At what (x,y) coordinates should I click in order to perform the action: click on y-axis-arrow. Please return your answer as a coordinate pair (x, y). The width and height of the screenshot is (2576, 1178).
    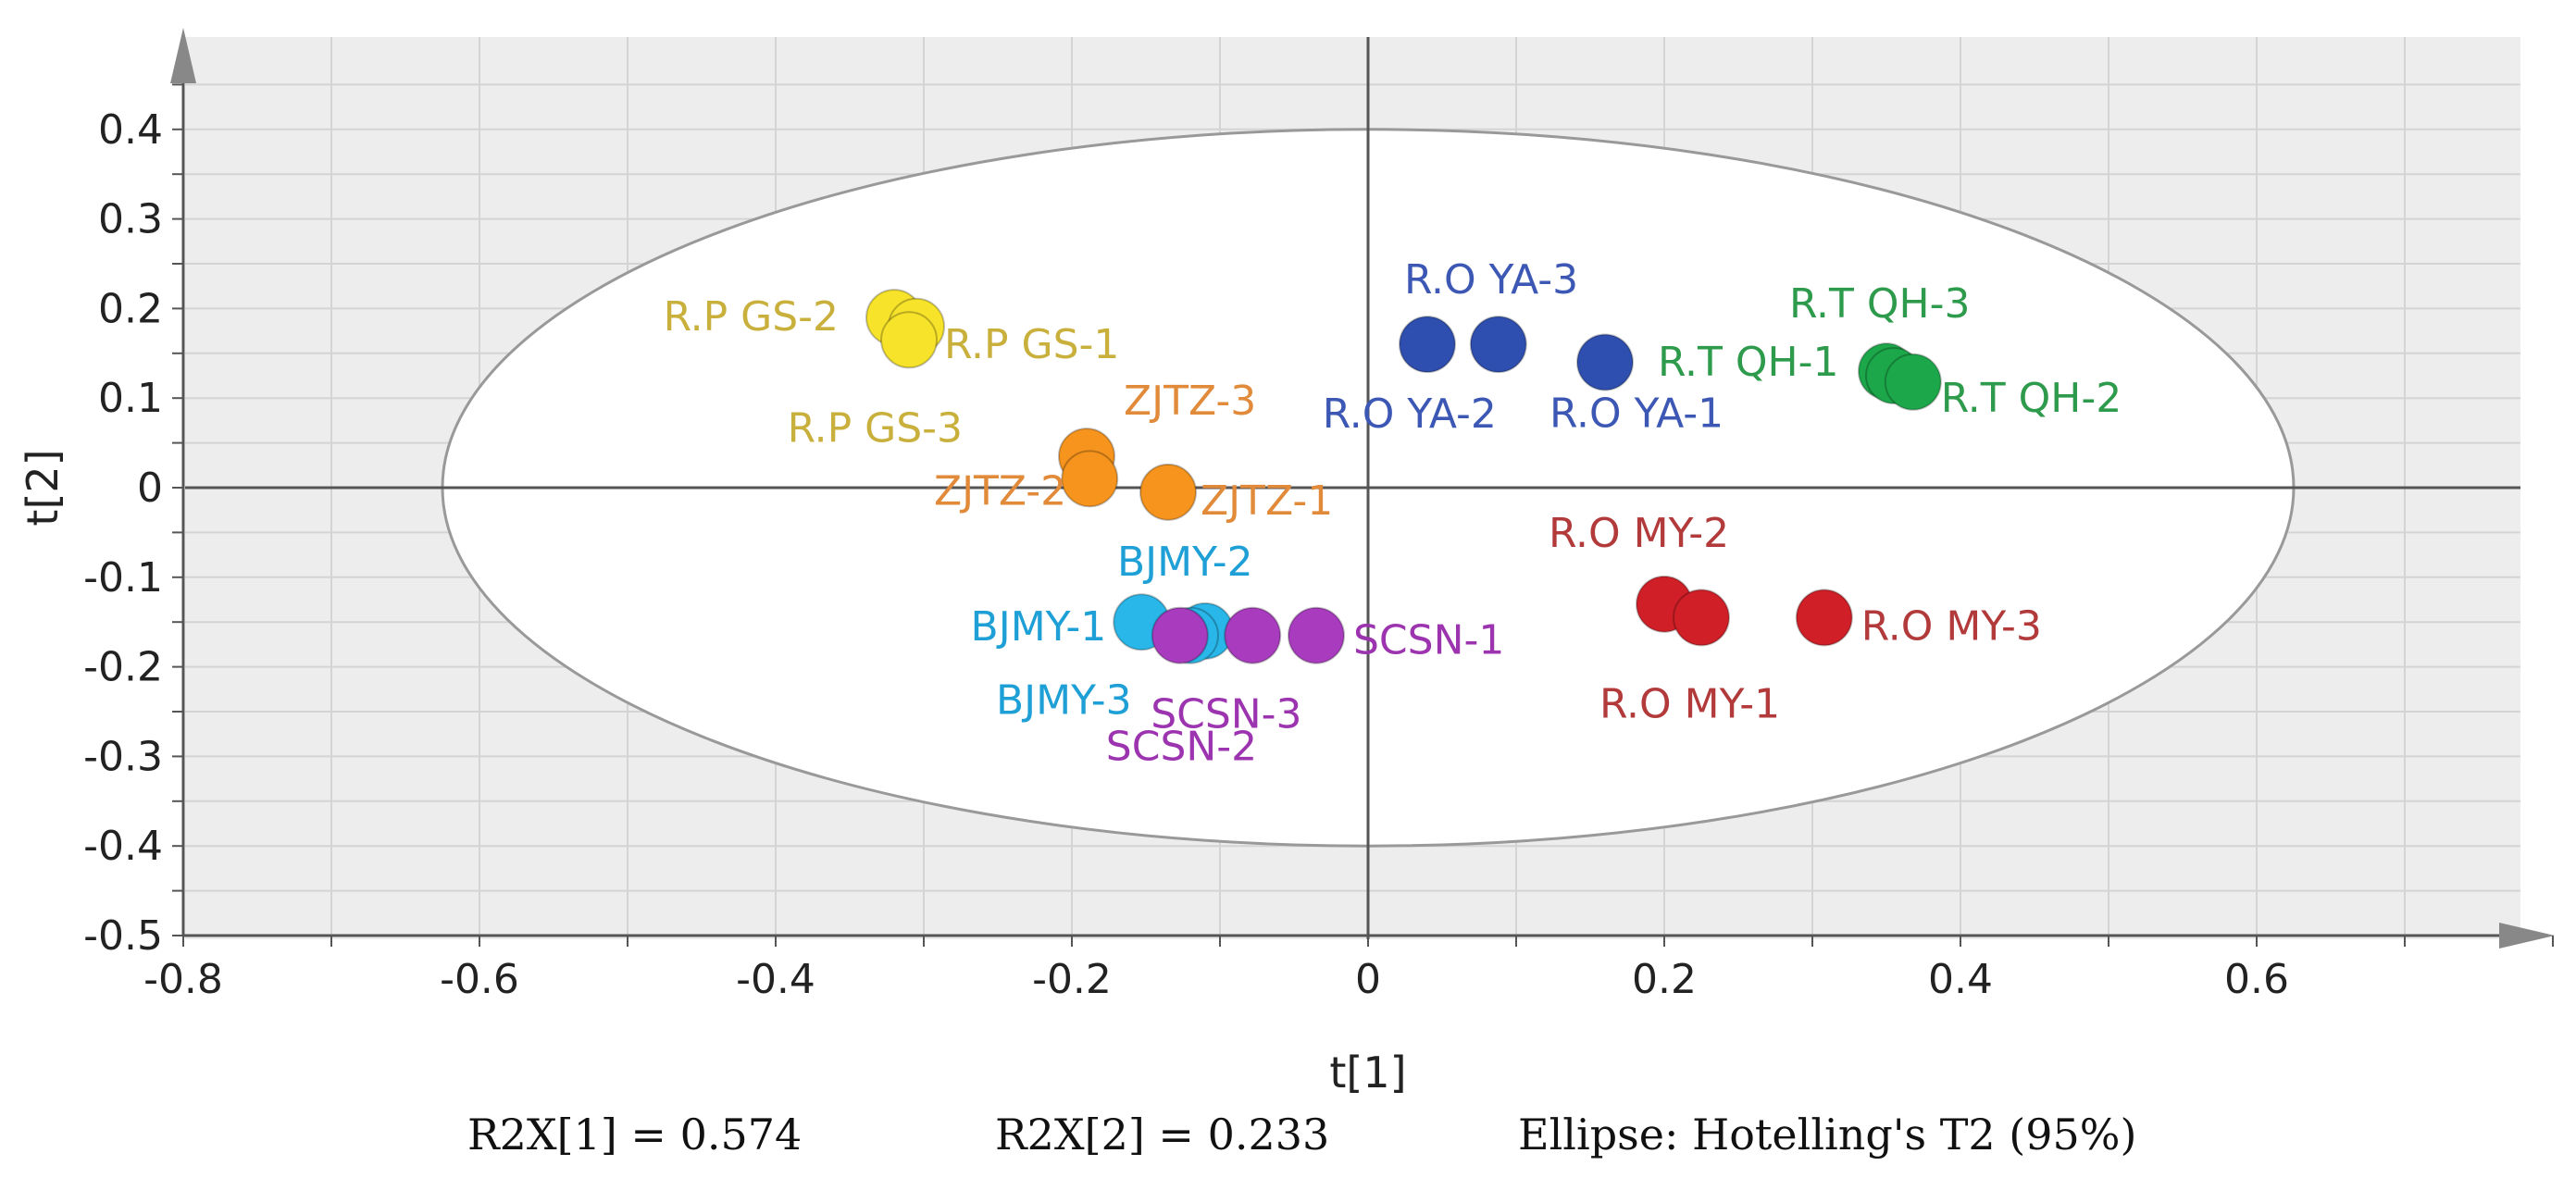
    Looking at the image, I should click on (183, 55).